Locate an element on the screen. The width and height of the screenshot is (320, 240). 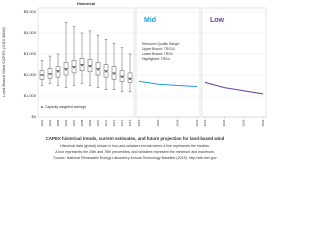
x-tick-label: 2014 is located at coordinates (130, 122).